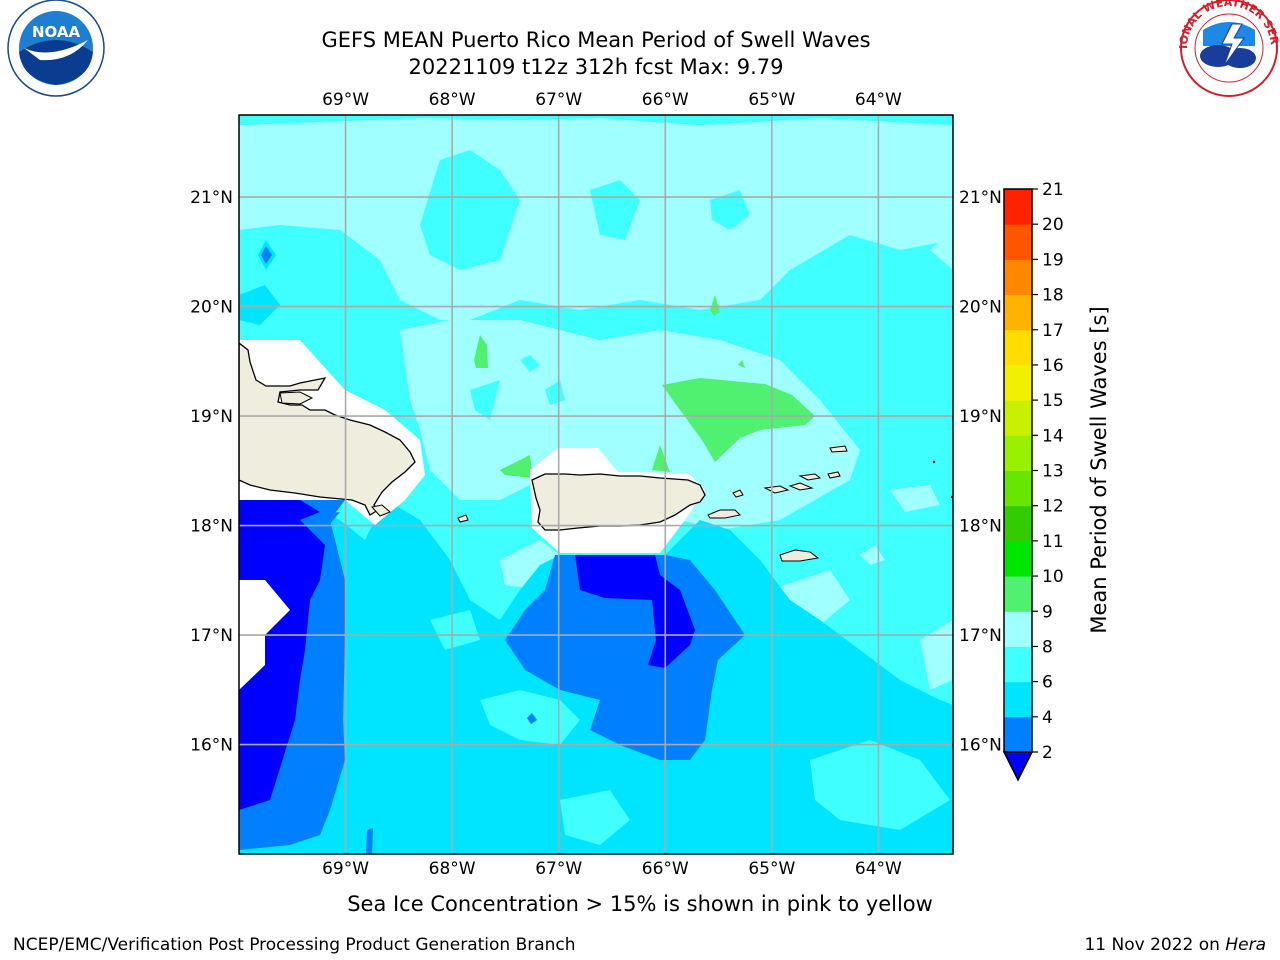 This screenshot has height=960, width=1280. Describe the element at coordinates (834, 475) in the screenshot. I see `land-virgin-gorda` at that location.